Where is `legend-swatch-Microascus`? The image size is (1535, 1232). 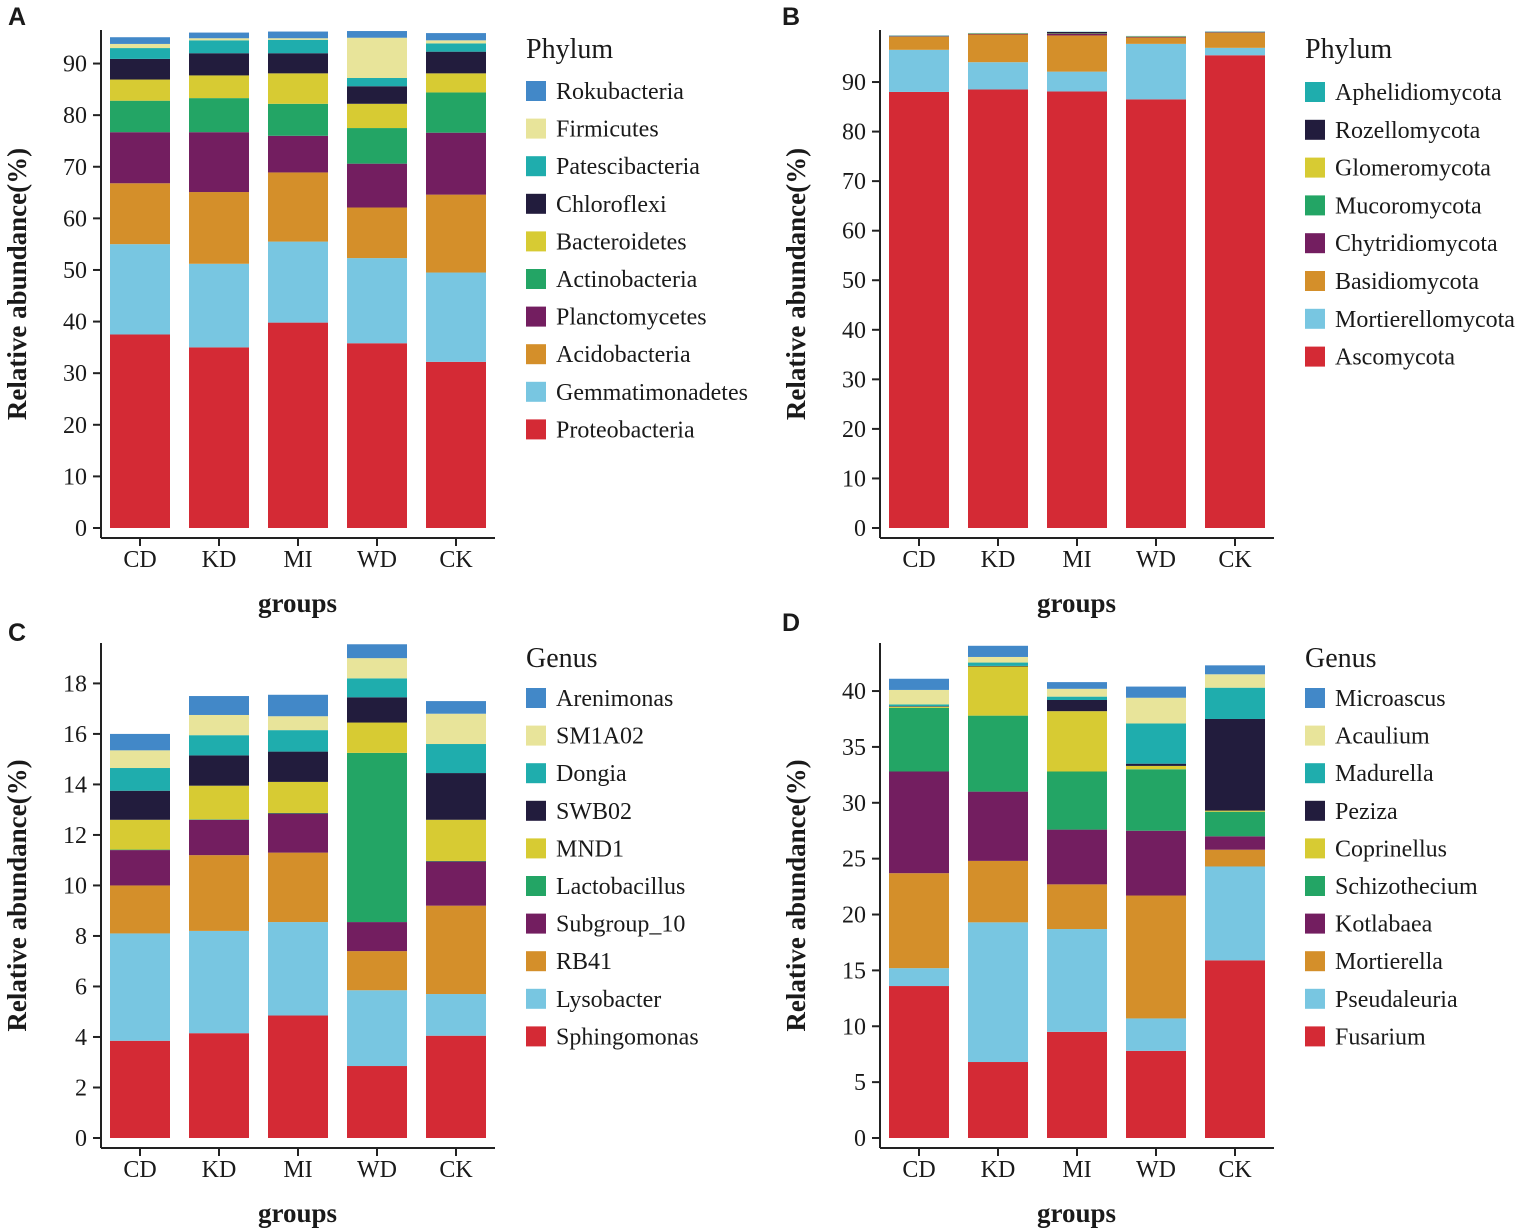
legend-swatch-Microascus is located at coordinates (1315, 698).